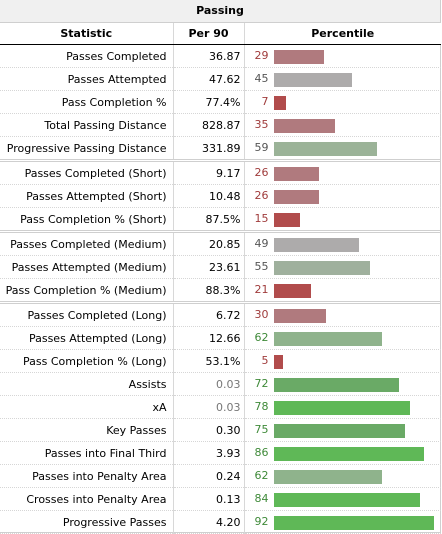  What do you see at coordinates (208, 125) in the screenshot?
I see `per90-cell: 828.87` at bounding box center [208, 125].